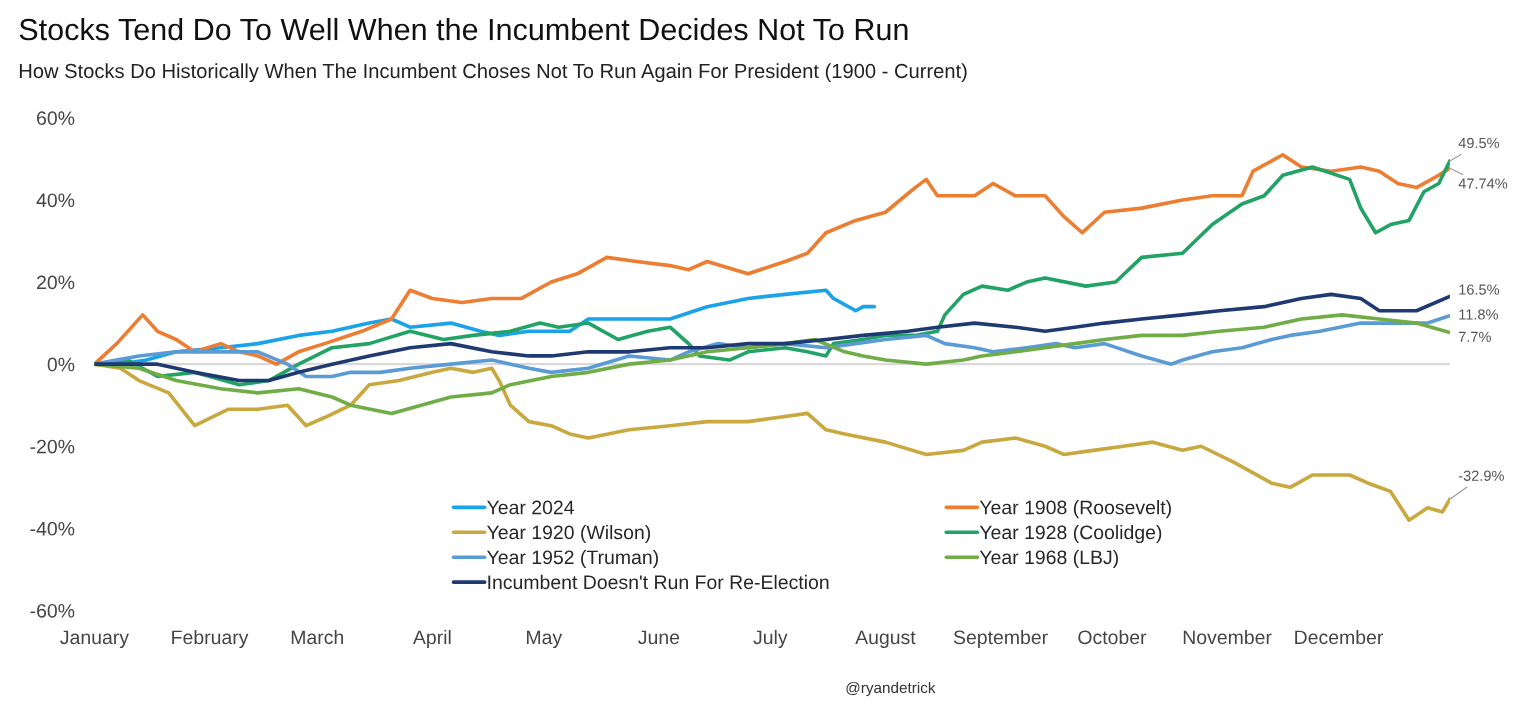  What do you see at coordinates (770, 639) in the screenshot?
I see `x-tick-label: July` at bounding box center [770, 639].